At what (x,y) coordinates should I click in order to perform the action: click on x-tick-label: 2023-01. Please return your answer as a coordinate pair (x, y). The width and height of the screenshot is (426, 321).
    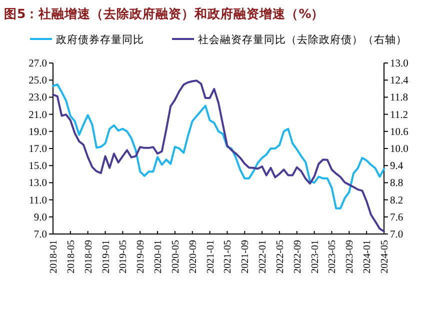
    Looking at the image, I should click on (315, 257).